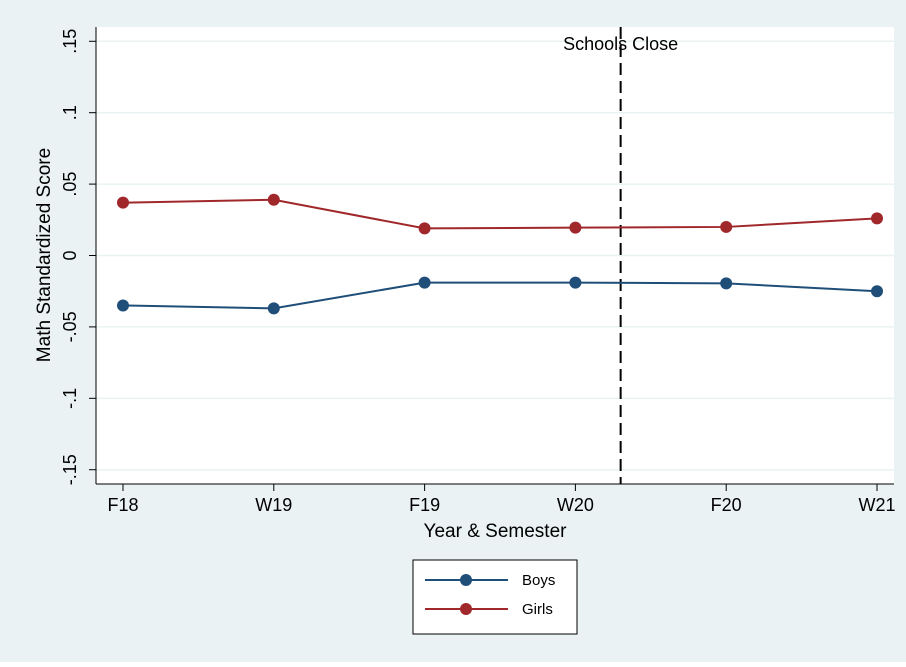 This screenshot has height=667, width=906. What do you see at coordinates (70, 398) in the screenshot?
I see `y-tick-label: -.1` at bounding box center [70, 398].